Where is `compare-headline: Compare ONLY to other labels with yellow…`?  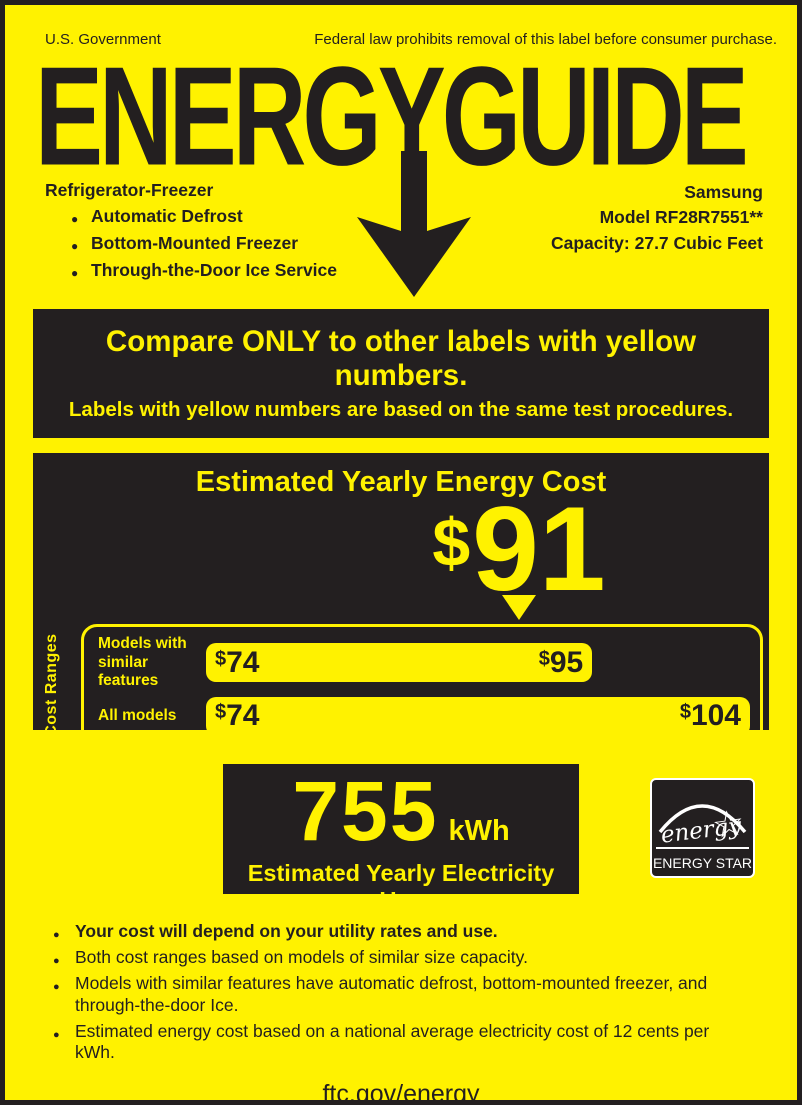 compare-headline: Compare ONLY to other labels with yellow… is located at coordinates (401, 358).